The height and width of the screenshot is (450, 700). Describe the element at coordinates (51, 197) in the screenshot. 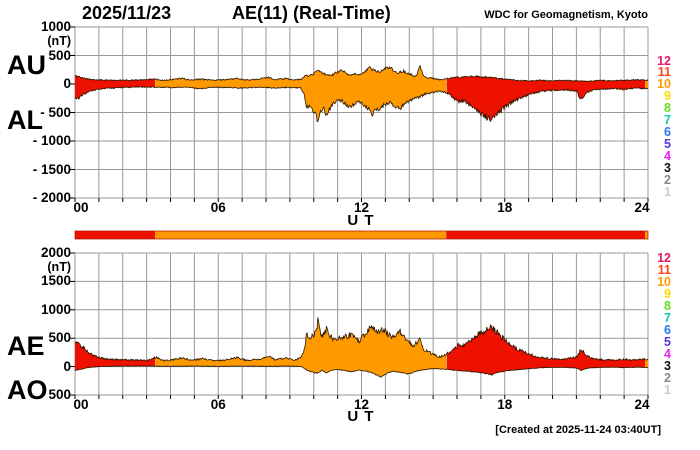

I see `ytick-label: - 2000` at that location.